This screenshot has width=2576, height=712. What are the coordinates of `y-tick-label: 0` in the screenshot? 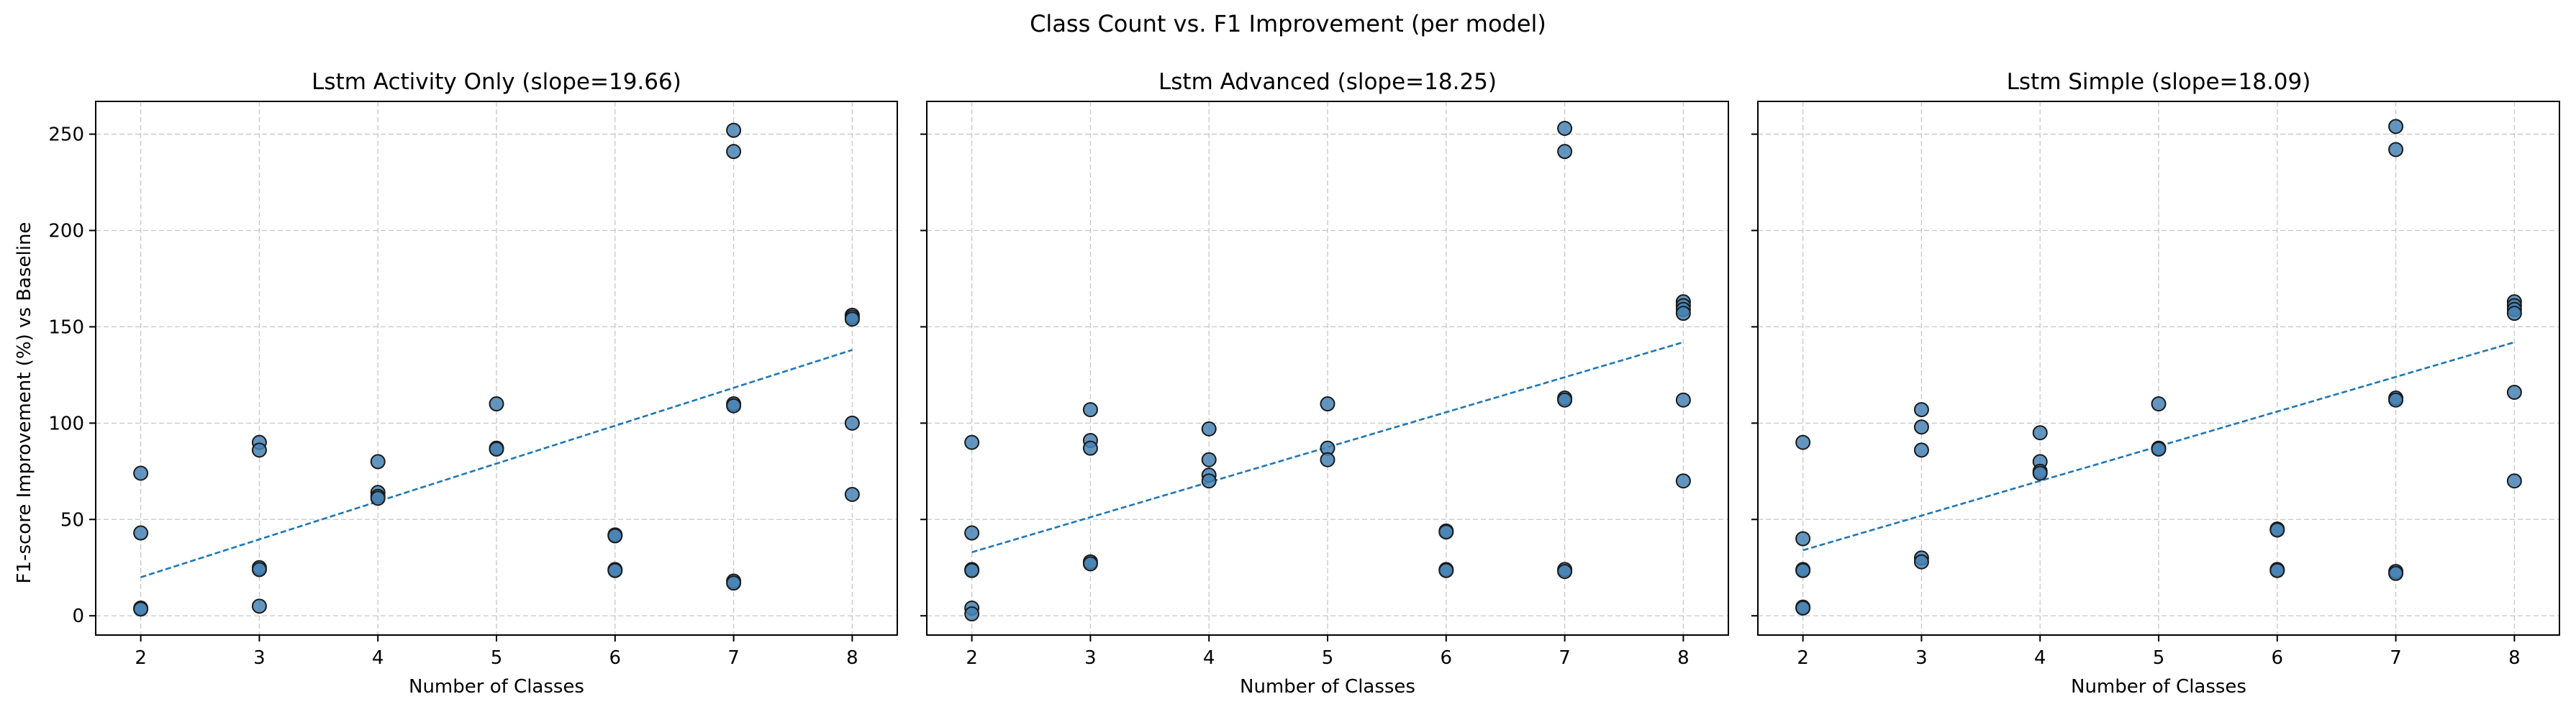 It's located at (78, 616).